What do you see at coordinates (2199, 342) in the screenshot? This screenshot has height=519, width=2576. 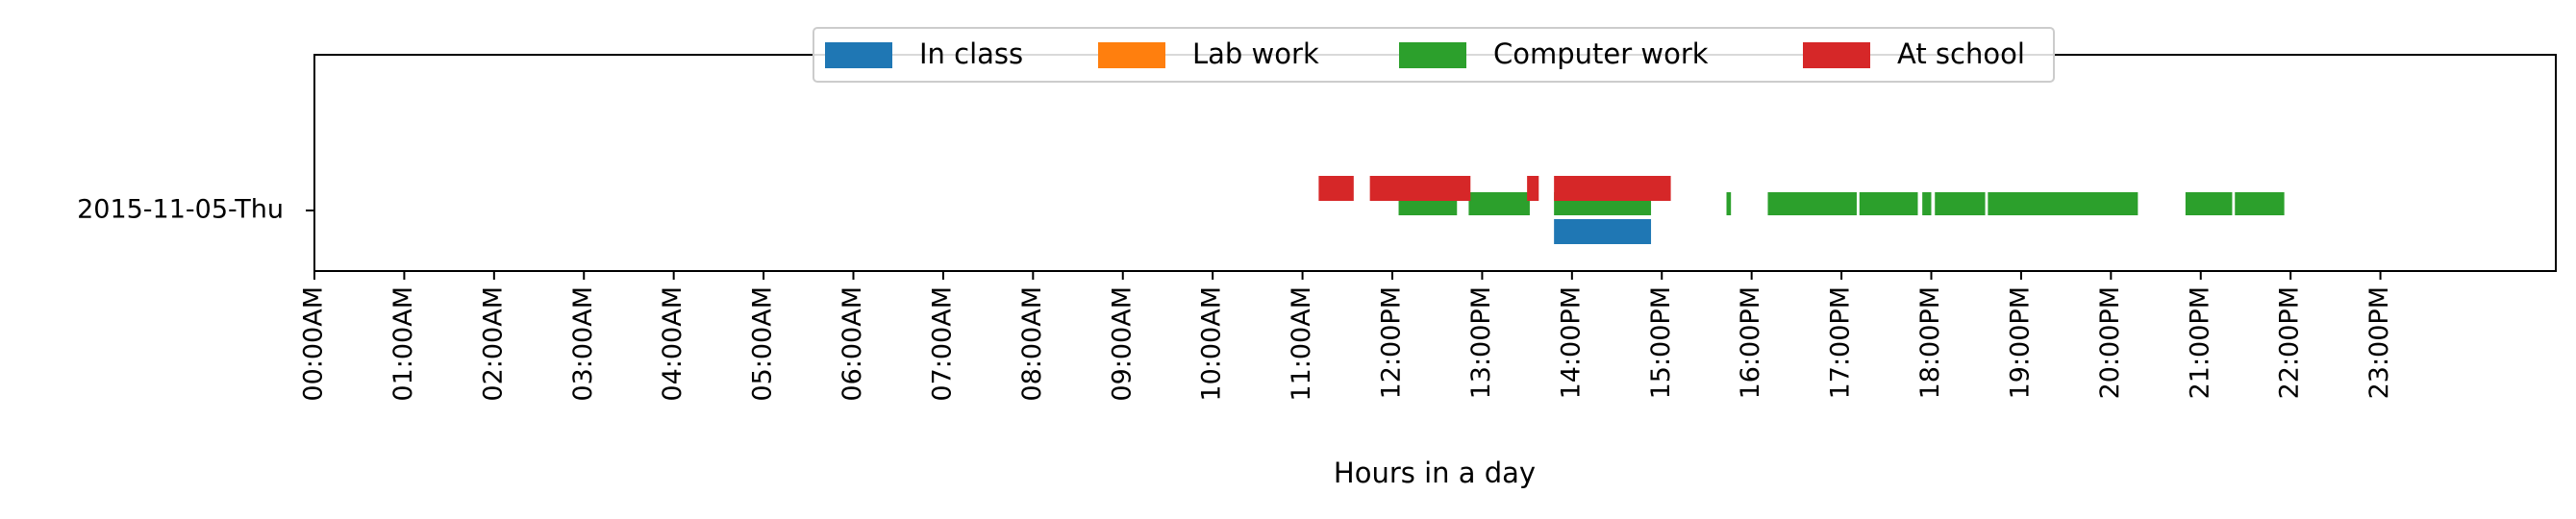 I see `x-tick-label: 21:00PM` at bounding box center [2199, 342].